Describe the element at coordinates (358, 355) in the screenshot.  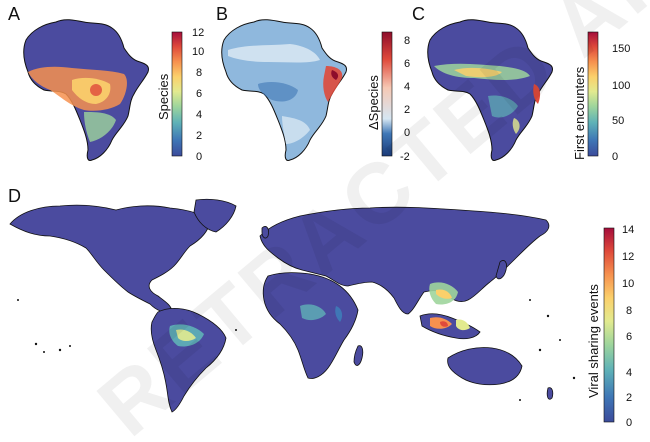
I see `madagascar` at that location.